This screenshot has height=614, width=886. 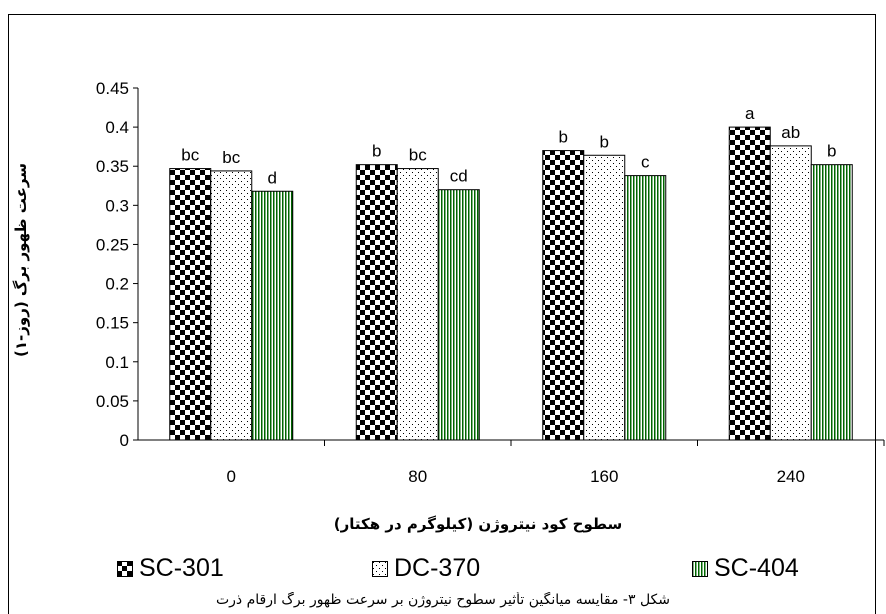 What do you see at coordinates (790, 132) in the screenshot?
I see `data-label: ab` at bounding box center [790, 132].